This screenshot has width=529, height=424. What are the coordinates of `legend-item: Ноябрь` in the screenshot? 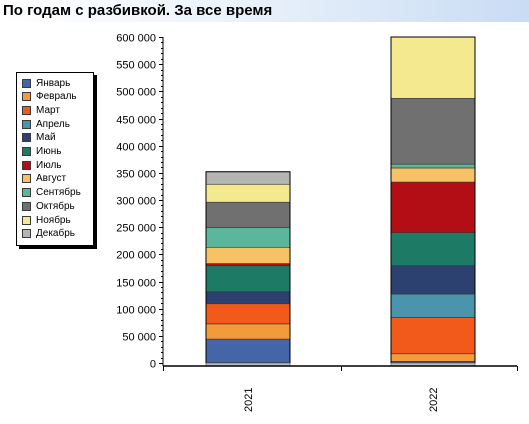 It's located at (46, 220).